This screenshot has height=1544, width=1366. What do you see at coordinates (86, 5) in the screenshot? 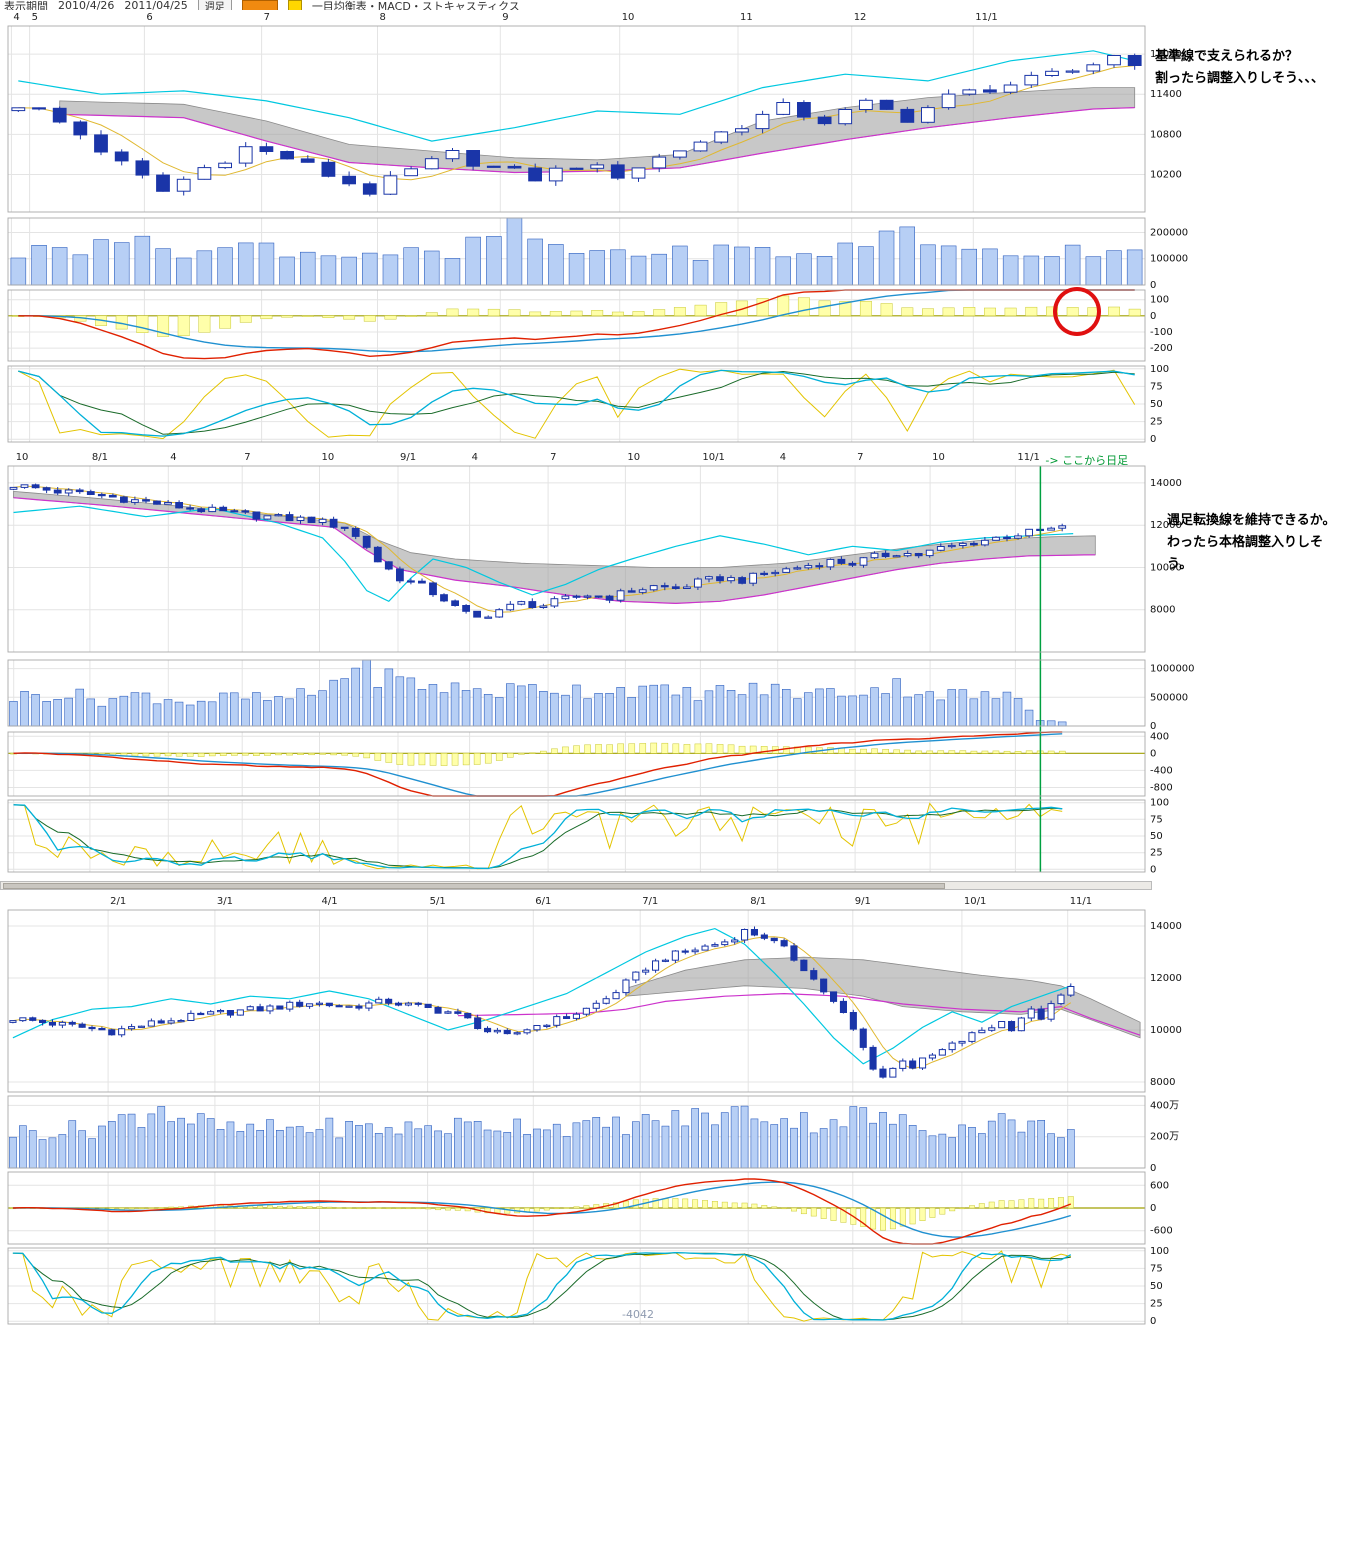
I see `date-from-field: 2010/4/26` at bounding box center [86, 5].